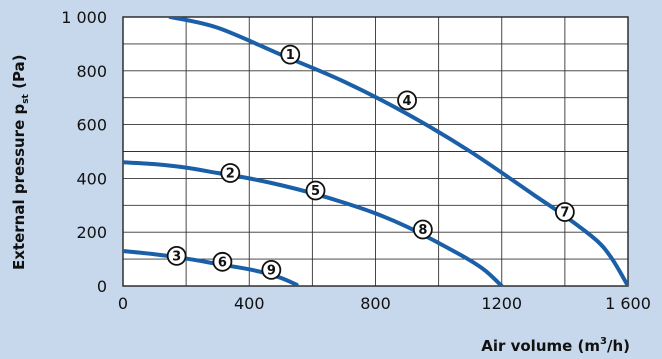 This screenshot has height=359, width=662. I want to click on x-tick-label: 800, so click(375, 303).